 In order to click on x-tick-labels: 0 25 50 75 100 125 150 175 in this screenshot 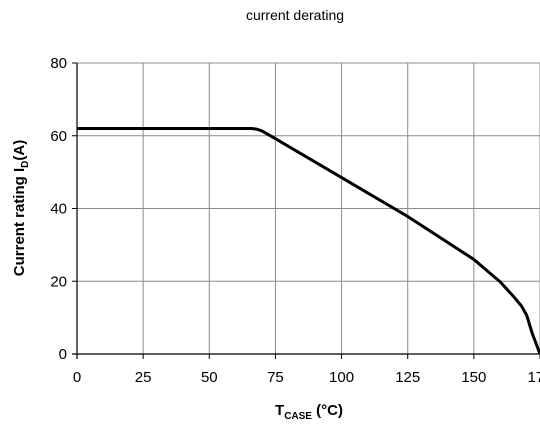, I will do `click(306, 377)`.